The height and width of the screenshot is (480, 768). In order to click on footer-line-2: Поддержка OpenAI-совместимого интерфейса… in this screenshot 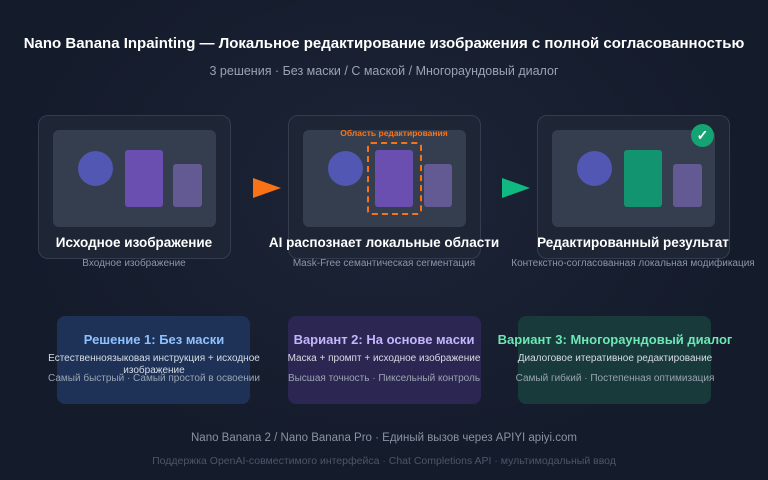, I will do `click(384, 461)`.